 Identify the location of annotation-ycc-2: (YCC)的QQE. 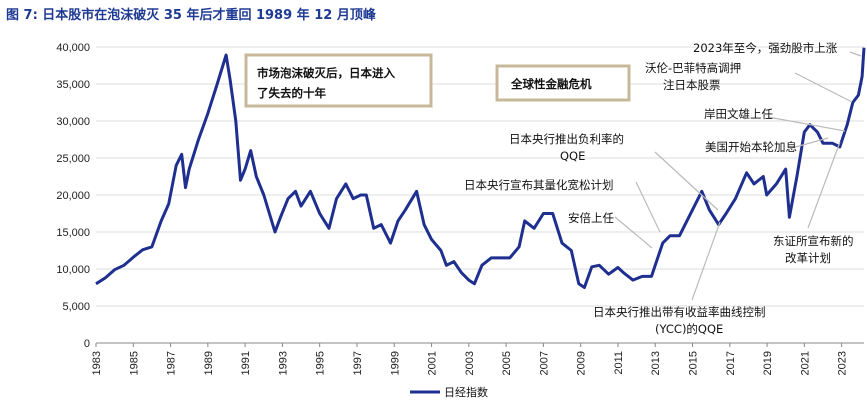
(689, 329).